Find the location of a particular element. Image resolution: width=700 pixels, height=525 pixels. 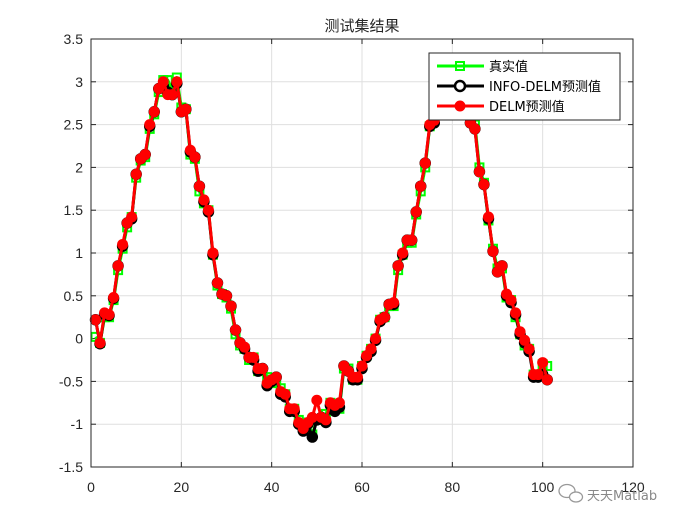

y-tick-label: -1.5 is located at coordinates (71, 467).